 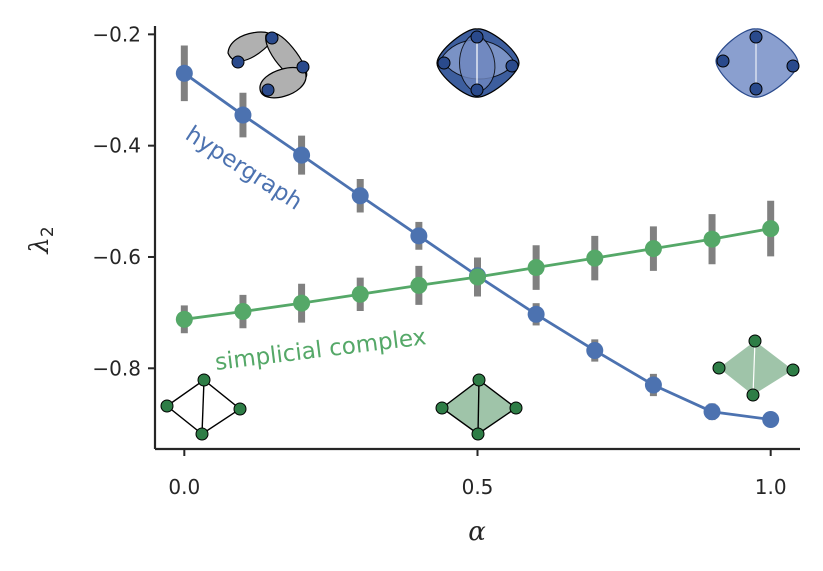 I want to click on series-label-simplicial-complex: simplicial complex, so click(x=321, y=350).